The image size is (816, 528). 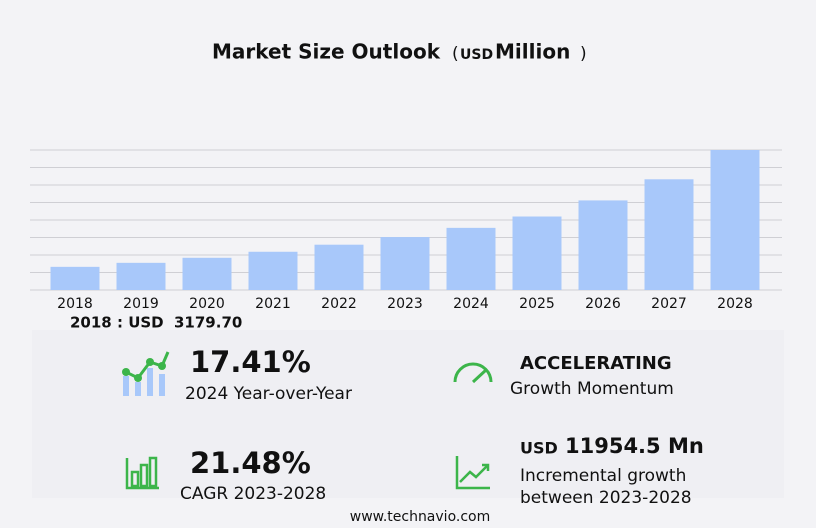 What do you see at coordinates (669, 304) in the screenshot?
I see `x-tick-label: 2027` at bounding box center [669, 304].